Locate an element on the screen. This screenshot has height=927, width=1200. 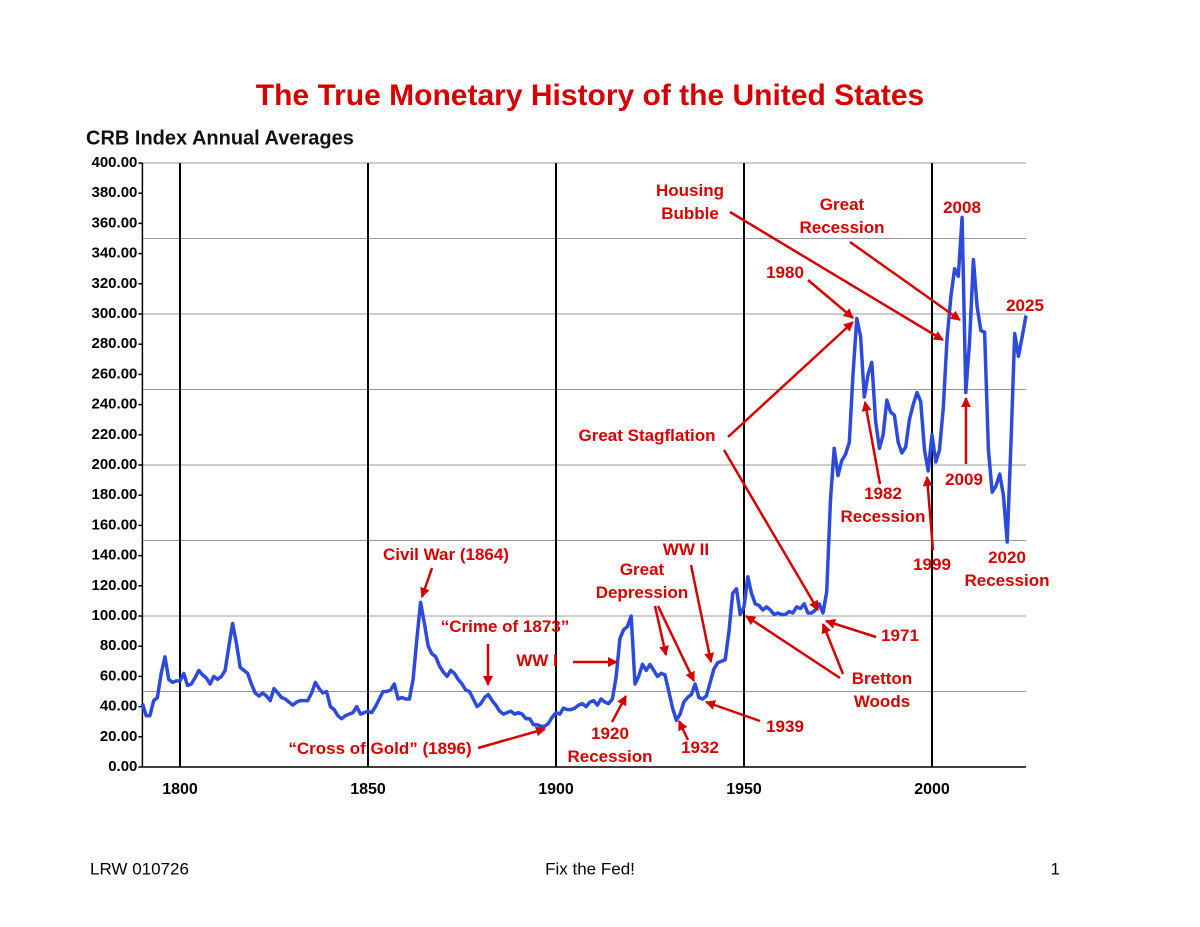
x-tick-label: 1850 is located at coordinates (368, 789).